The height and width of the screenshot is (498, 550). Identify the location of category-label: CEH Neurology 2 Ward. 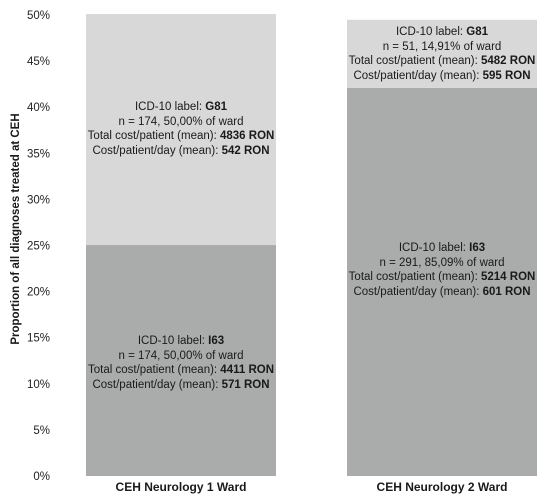
(442, 487).